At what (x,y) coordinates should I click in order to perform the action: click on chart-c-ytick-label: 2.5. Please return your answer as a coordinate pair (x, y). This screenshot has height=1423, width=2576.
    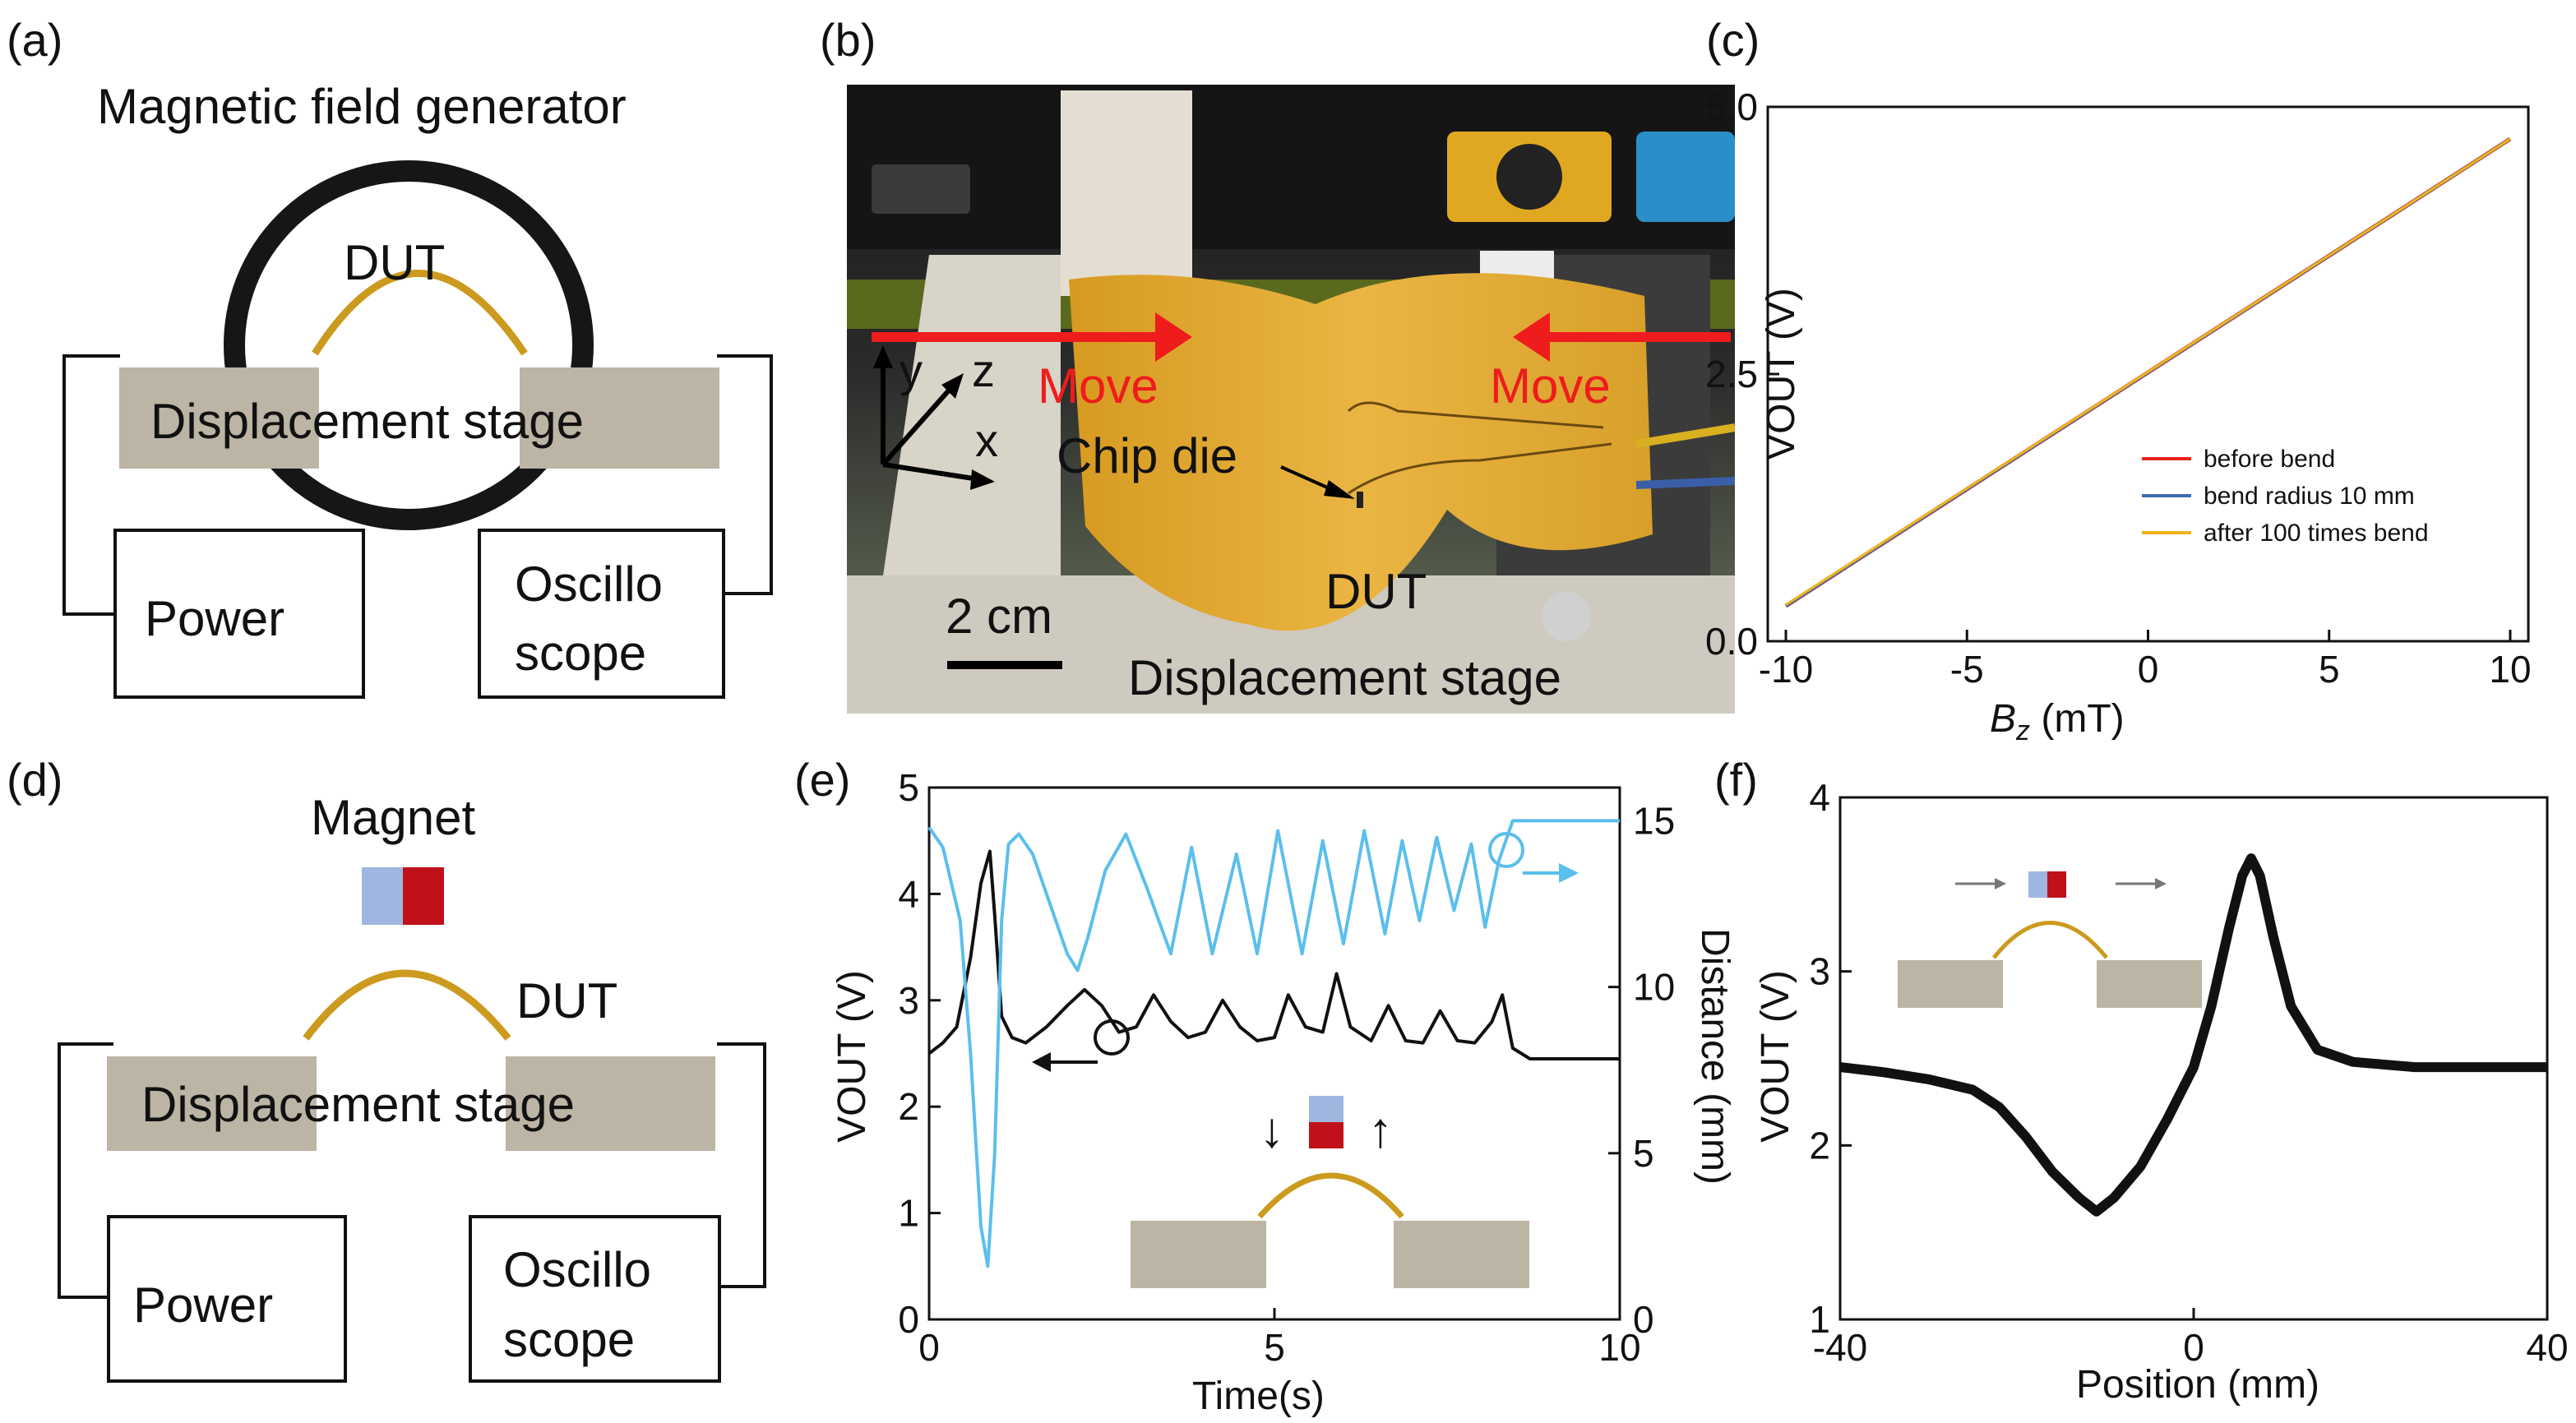
    Looking at the image, I should click on (1731, 374).